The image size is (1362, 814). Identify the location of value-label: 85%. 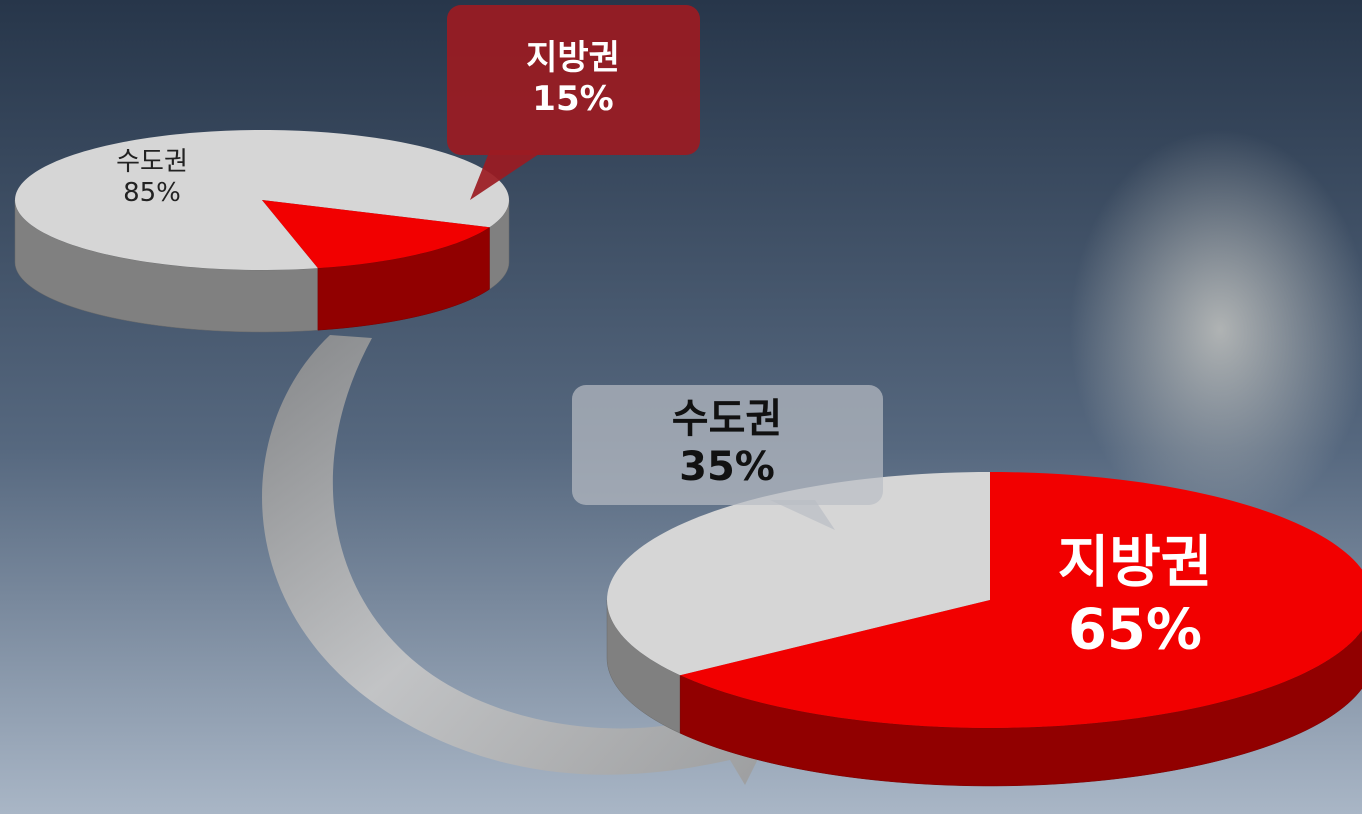
(152, 193).